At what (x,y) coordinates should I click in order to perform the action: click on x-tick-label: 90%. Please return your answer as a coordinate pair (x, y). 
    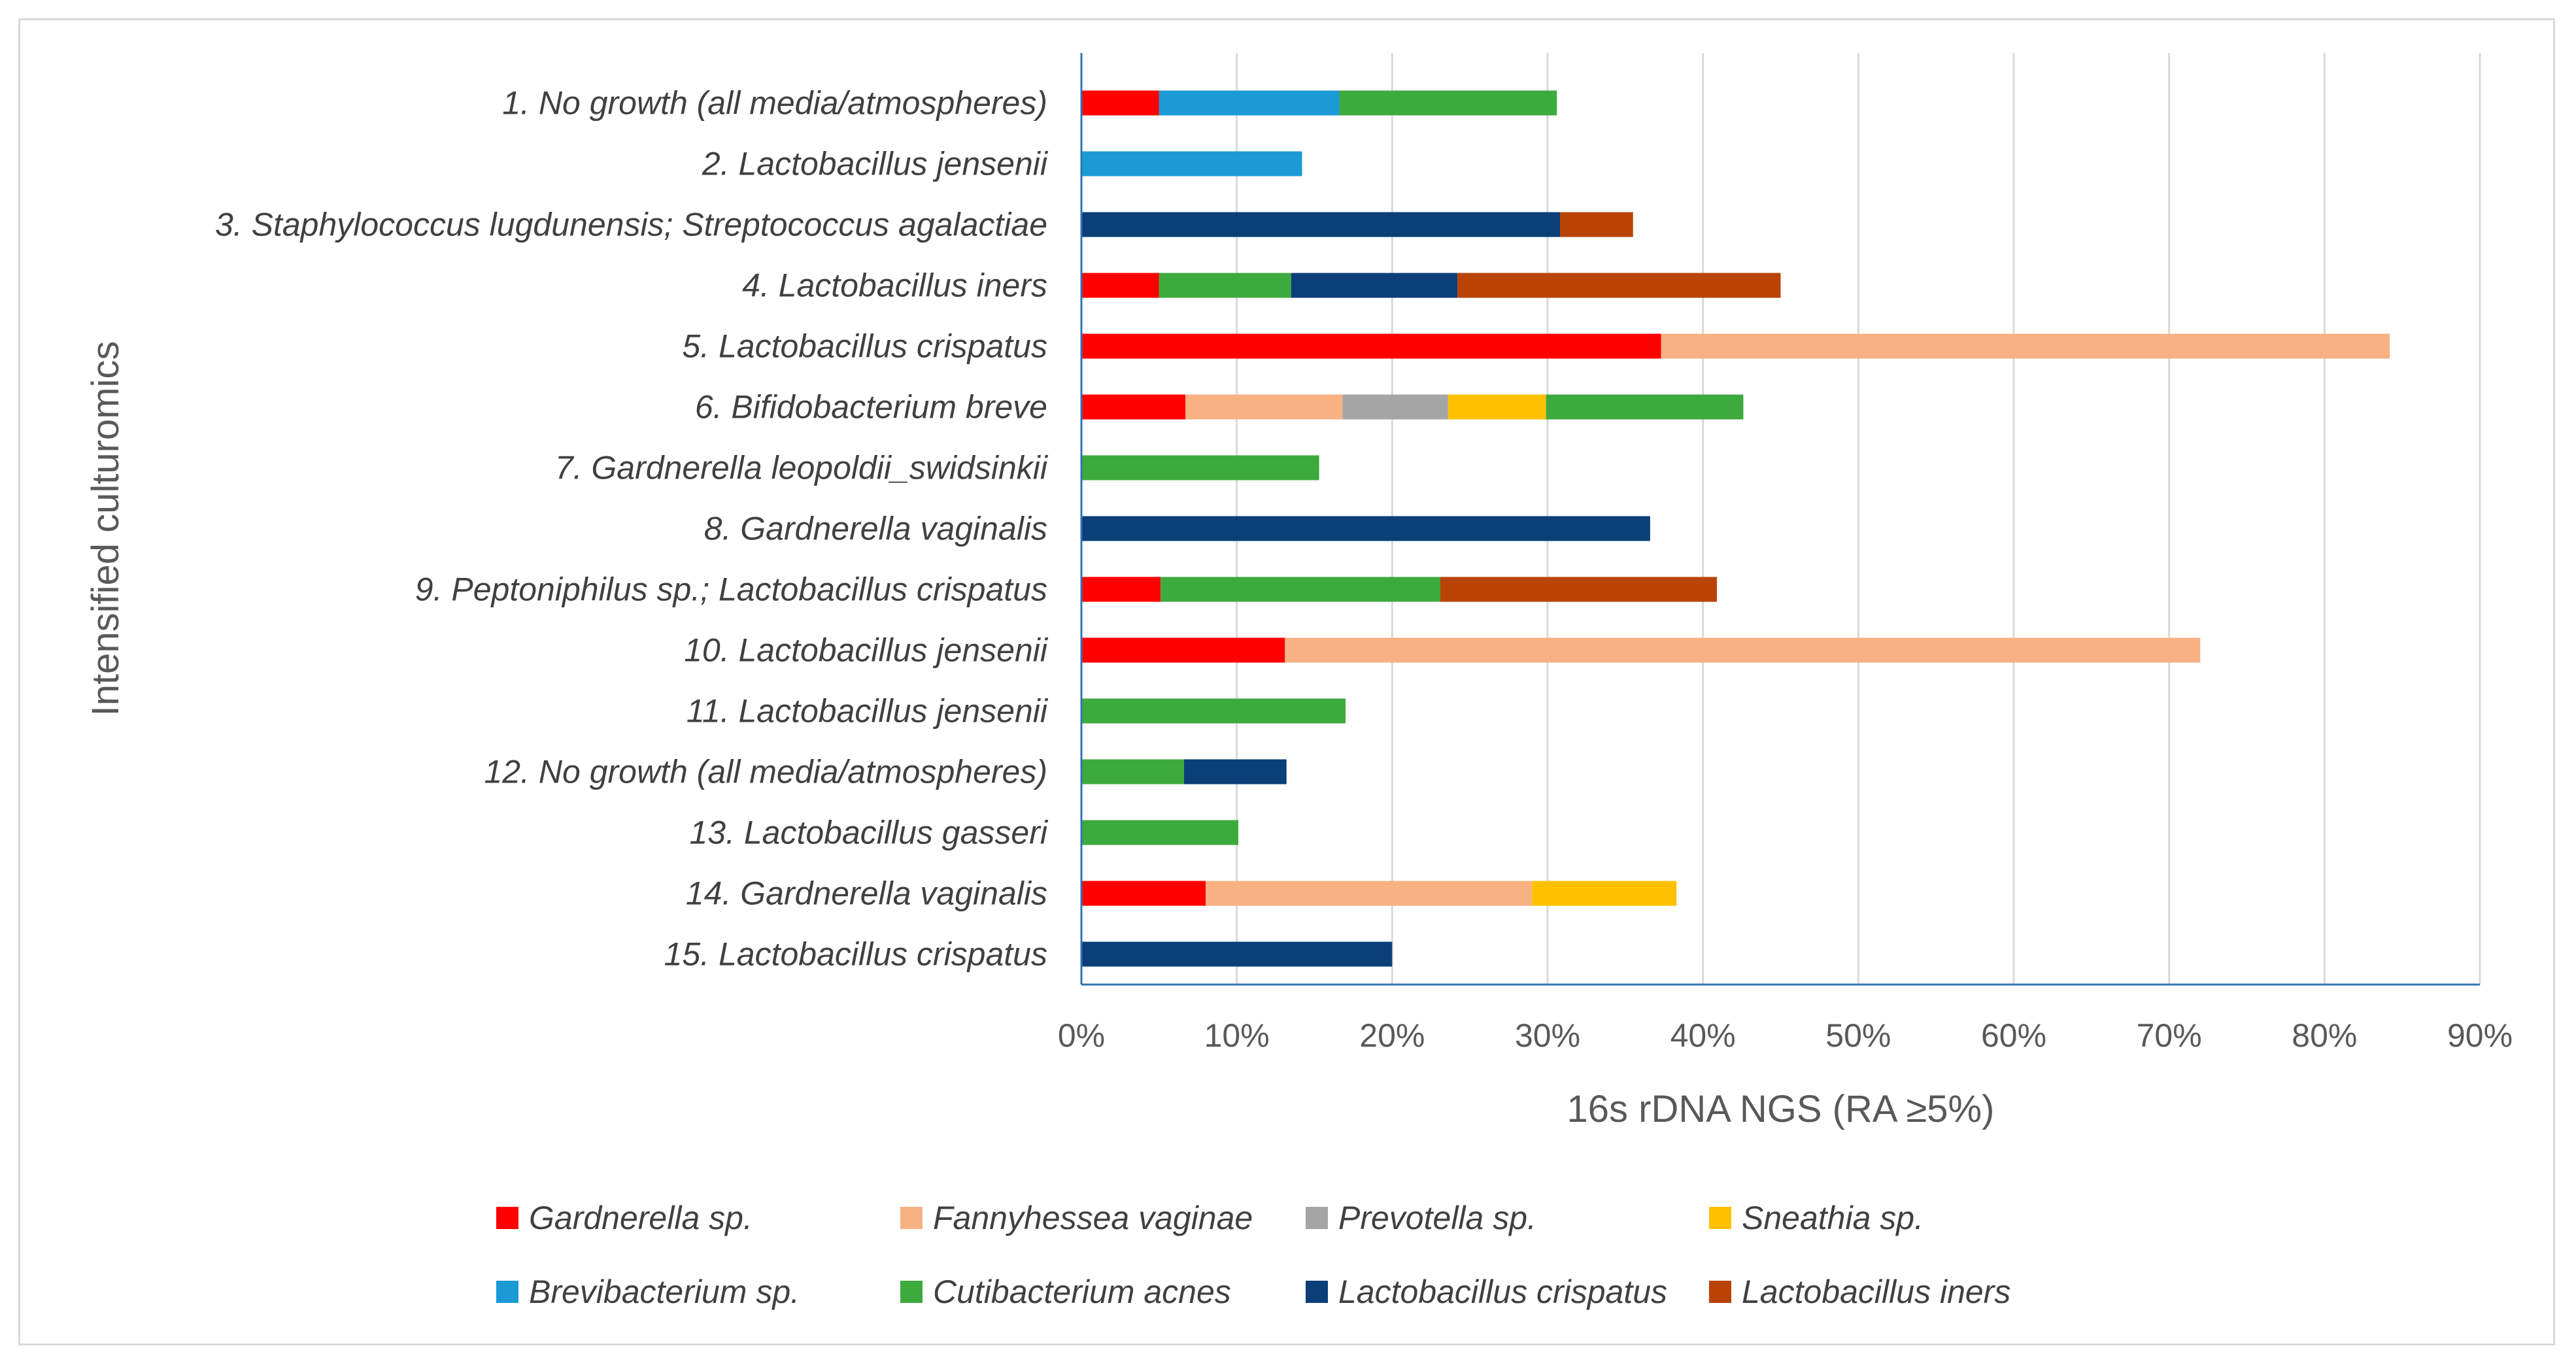
    Looking at the image, I should click on (2480, 1035).